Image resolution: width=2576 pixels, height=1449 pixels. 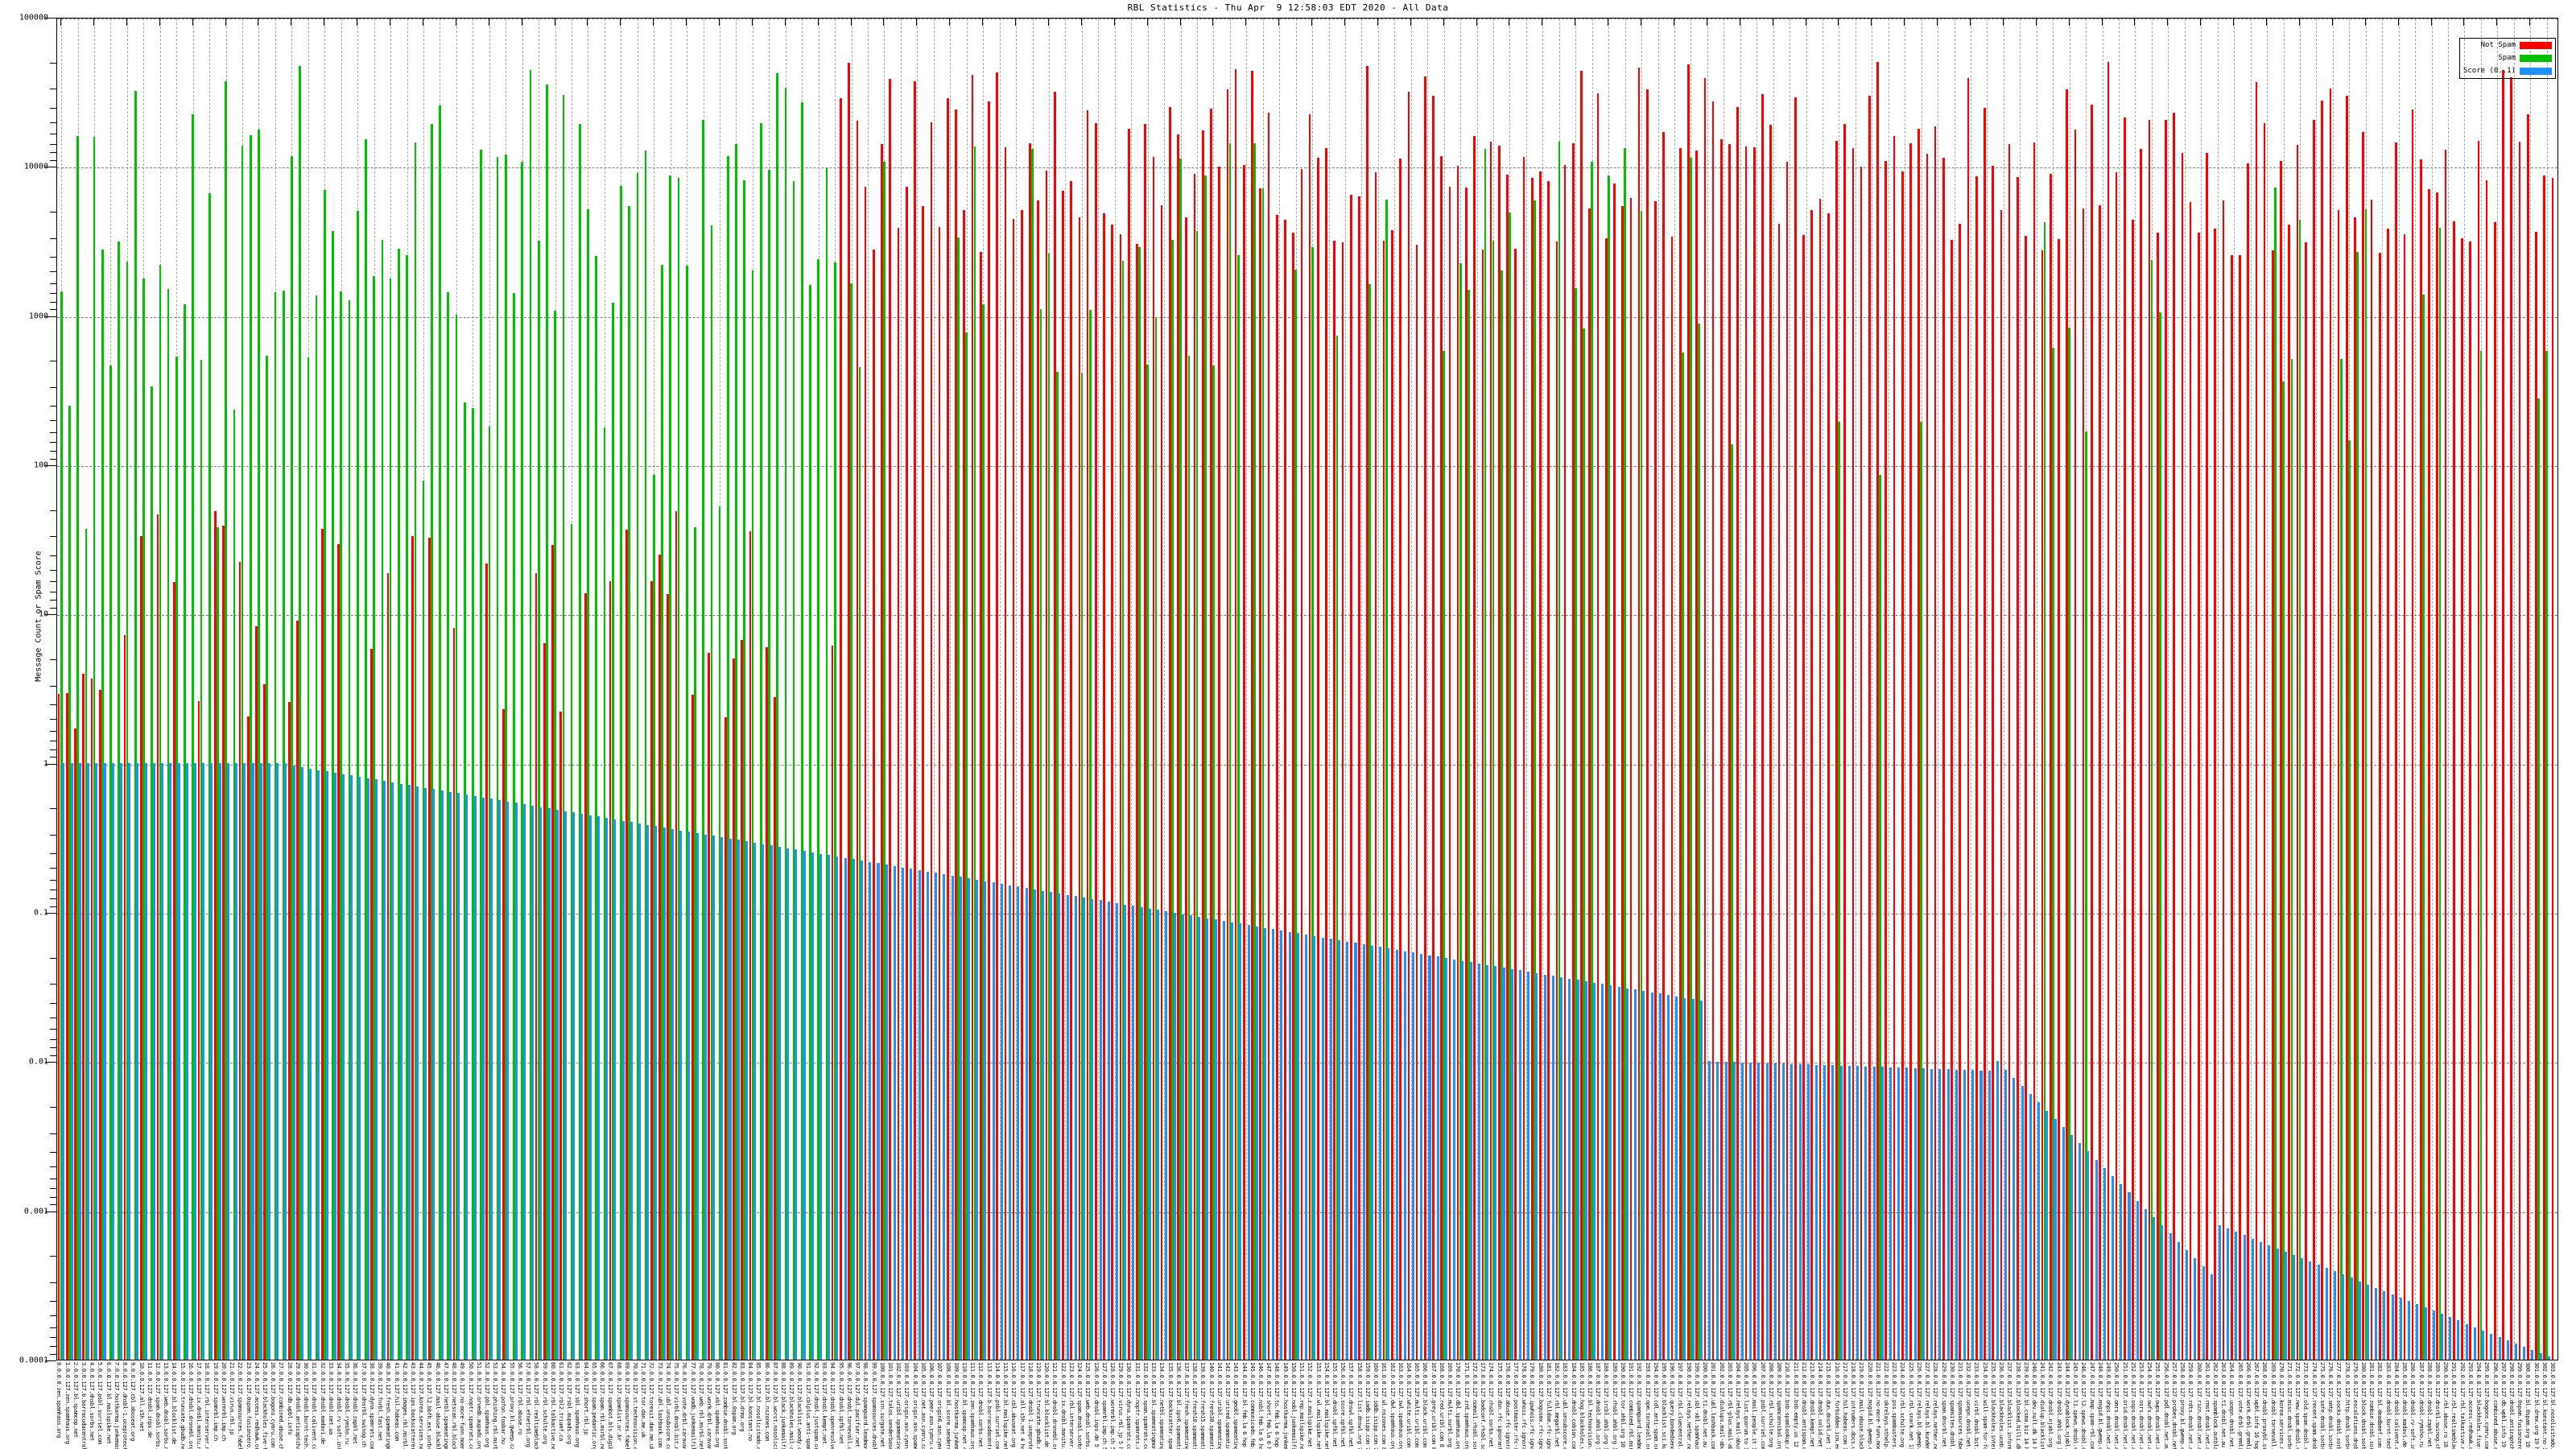 What do you see at coordinates (2223, 1405) in the screenshot?
I see `x-tick-label: 263.0.0.127.t1.dnsbl.net.au 16 hop` at bounding box center [2223, 1405].